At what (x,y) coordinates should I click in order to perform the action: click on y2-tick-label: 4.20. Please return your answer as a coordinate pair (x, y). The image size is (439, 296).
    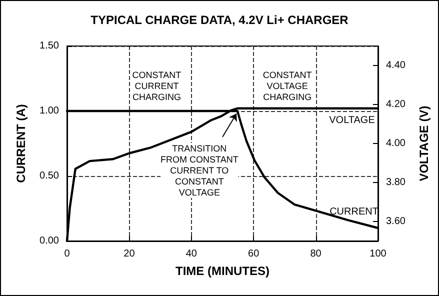
    Looking at the image, I should click on (396, 104).